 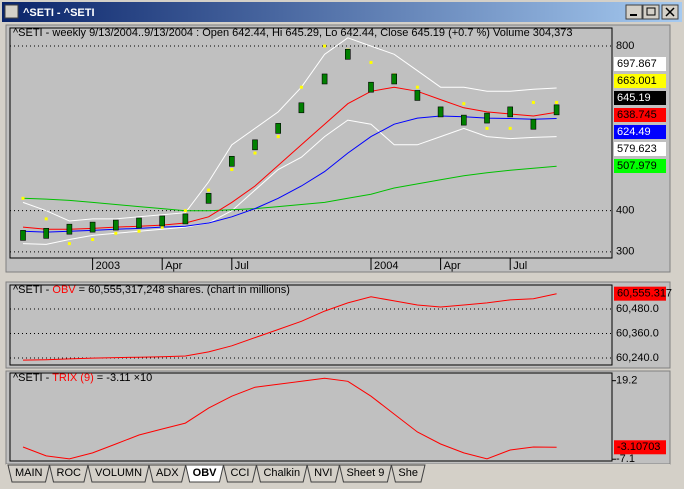 What do you see at coordinates (625, 211) in the screenshot?
I see `y-tick-label: 400` at bounding box center [625, 211].